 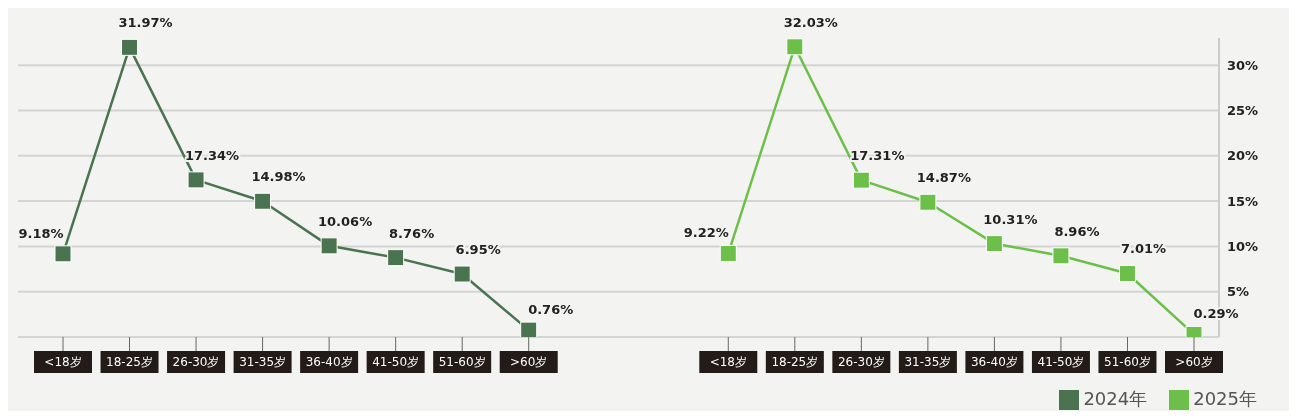 I want to click on data-label: 17.31%, so click(x=877, y=156).